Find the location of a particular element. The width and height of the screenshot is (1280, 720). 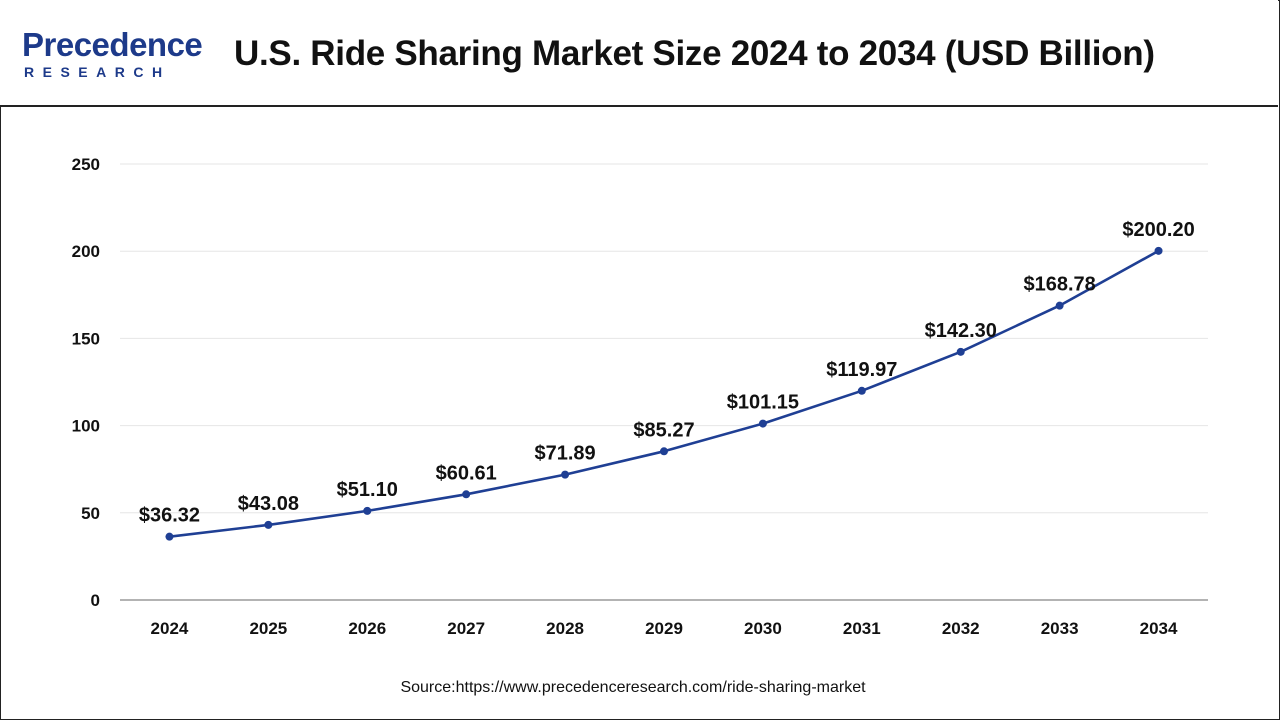

brand-name: Precedence is located at coordinates (112, 44).